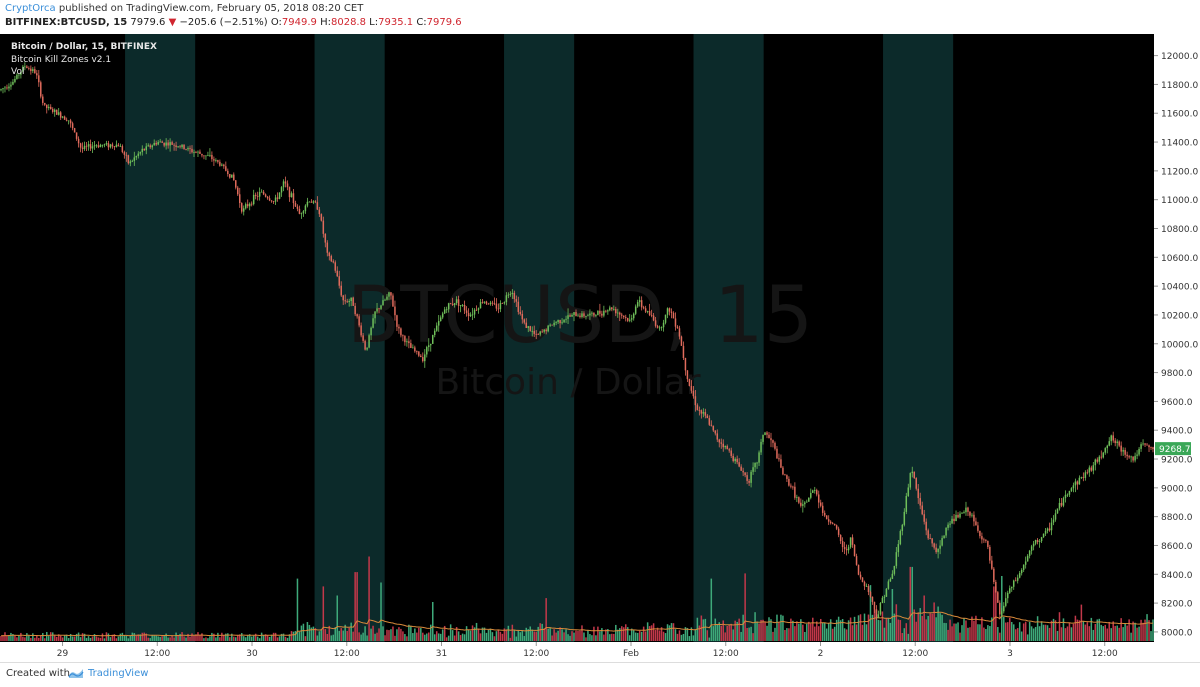  I want to click on watermark: BTCUSD, 15 Bitcoin / Dollar, so click(580, 337).